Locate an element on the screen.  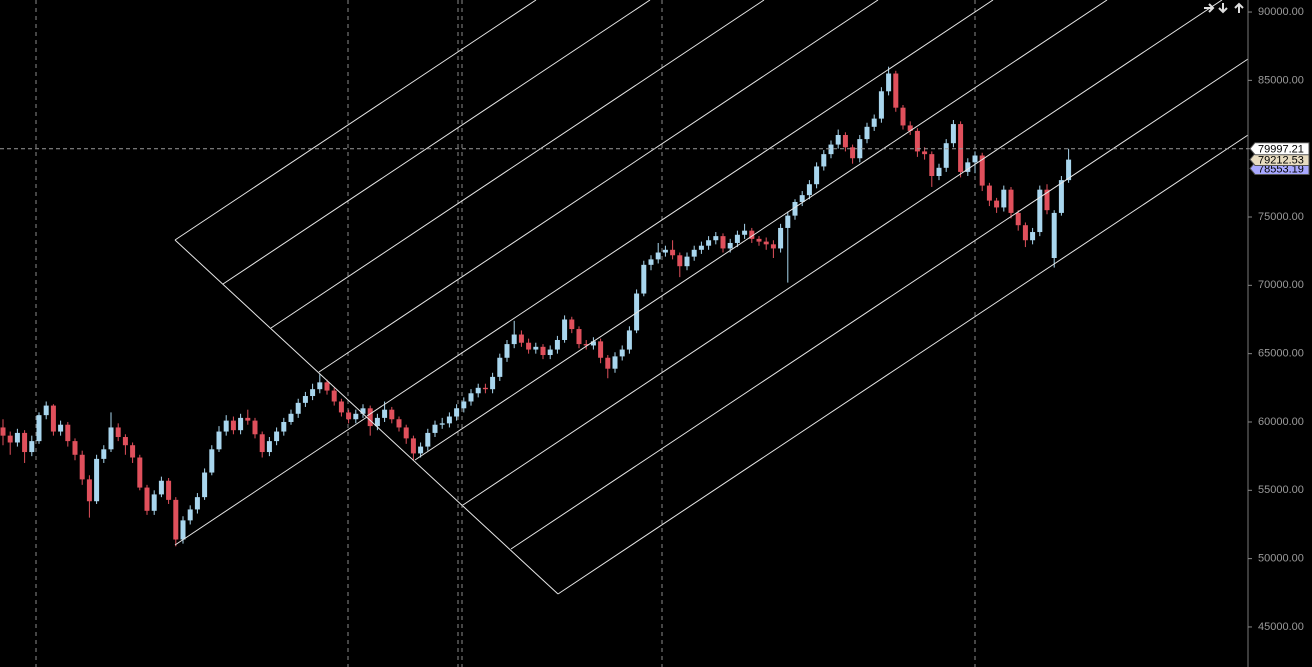
scroll-up-icon is located at coordinates (1239, 7).